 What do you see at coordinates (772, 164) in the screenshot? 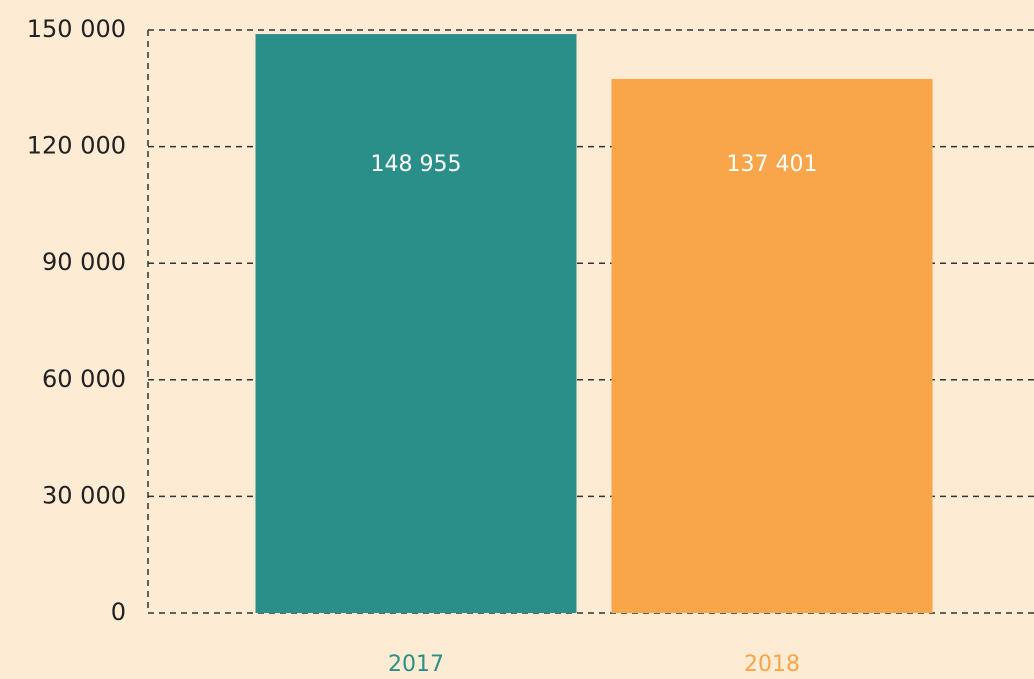
I see `value-label: 137 401` at bounding box center [772, 164].